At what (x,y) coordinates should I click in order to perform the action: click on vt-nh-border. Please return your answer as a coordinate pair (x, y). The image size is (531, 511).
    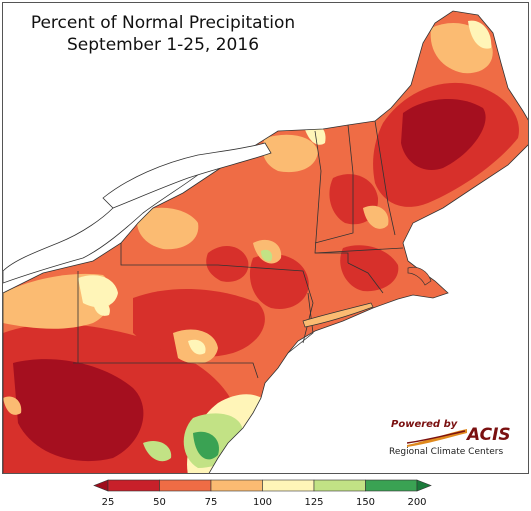
    Looking at the image, I should click on (334, 184).